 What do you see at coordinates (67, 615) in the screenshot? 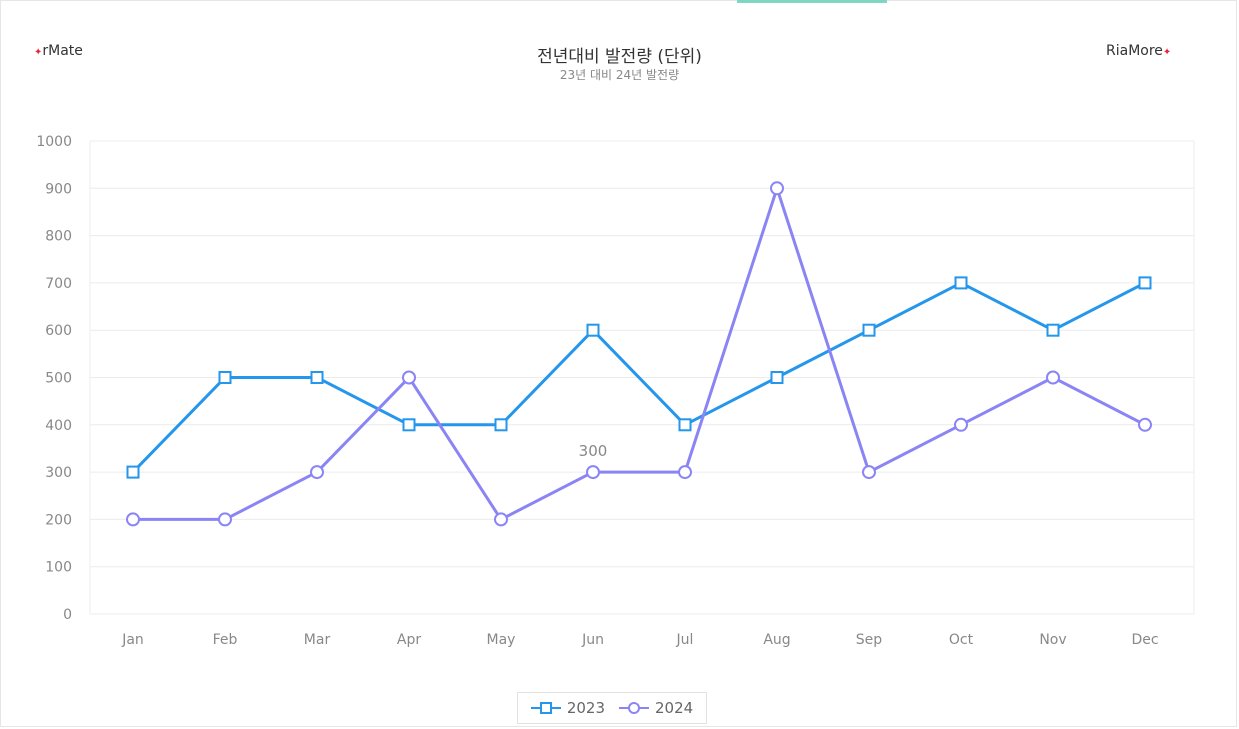
I see `y-tick-label: 0` at bounding box center [67, 615].